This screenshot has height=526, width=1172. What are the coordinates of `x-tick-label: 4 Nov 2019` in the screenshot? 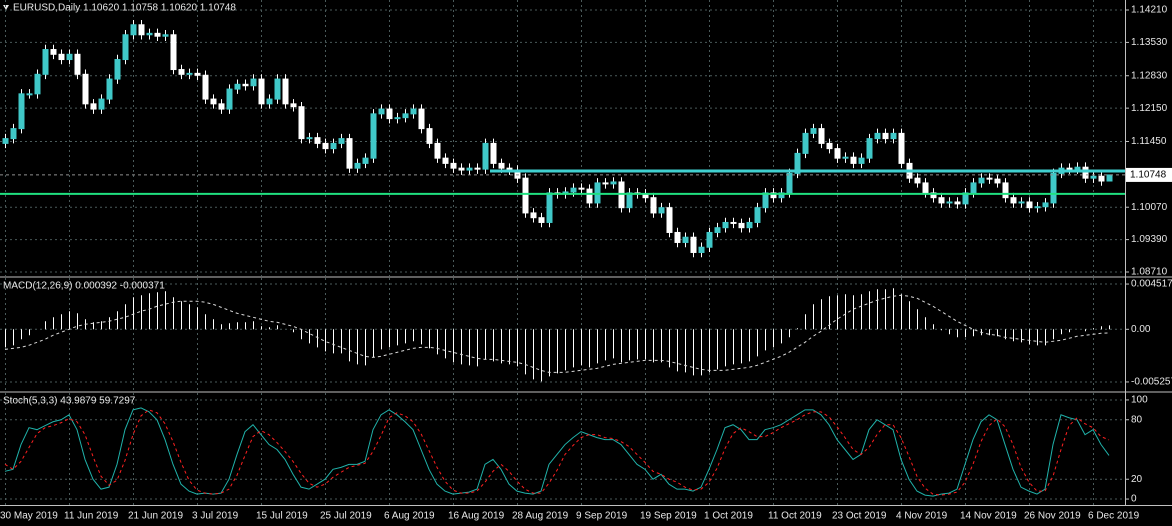 It's located at (922, 516).